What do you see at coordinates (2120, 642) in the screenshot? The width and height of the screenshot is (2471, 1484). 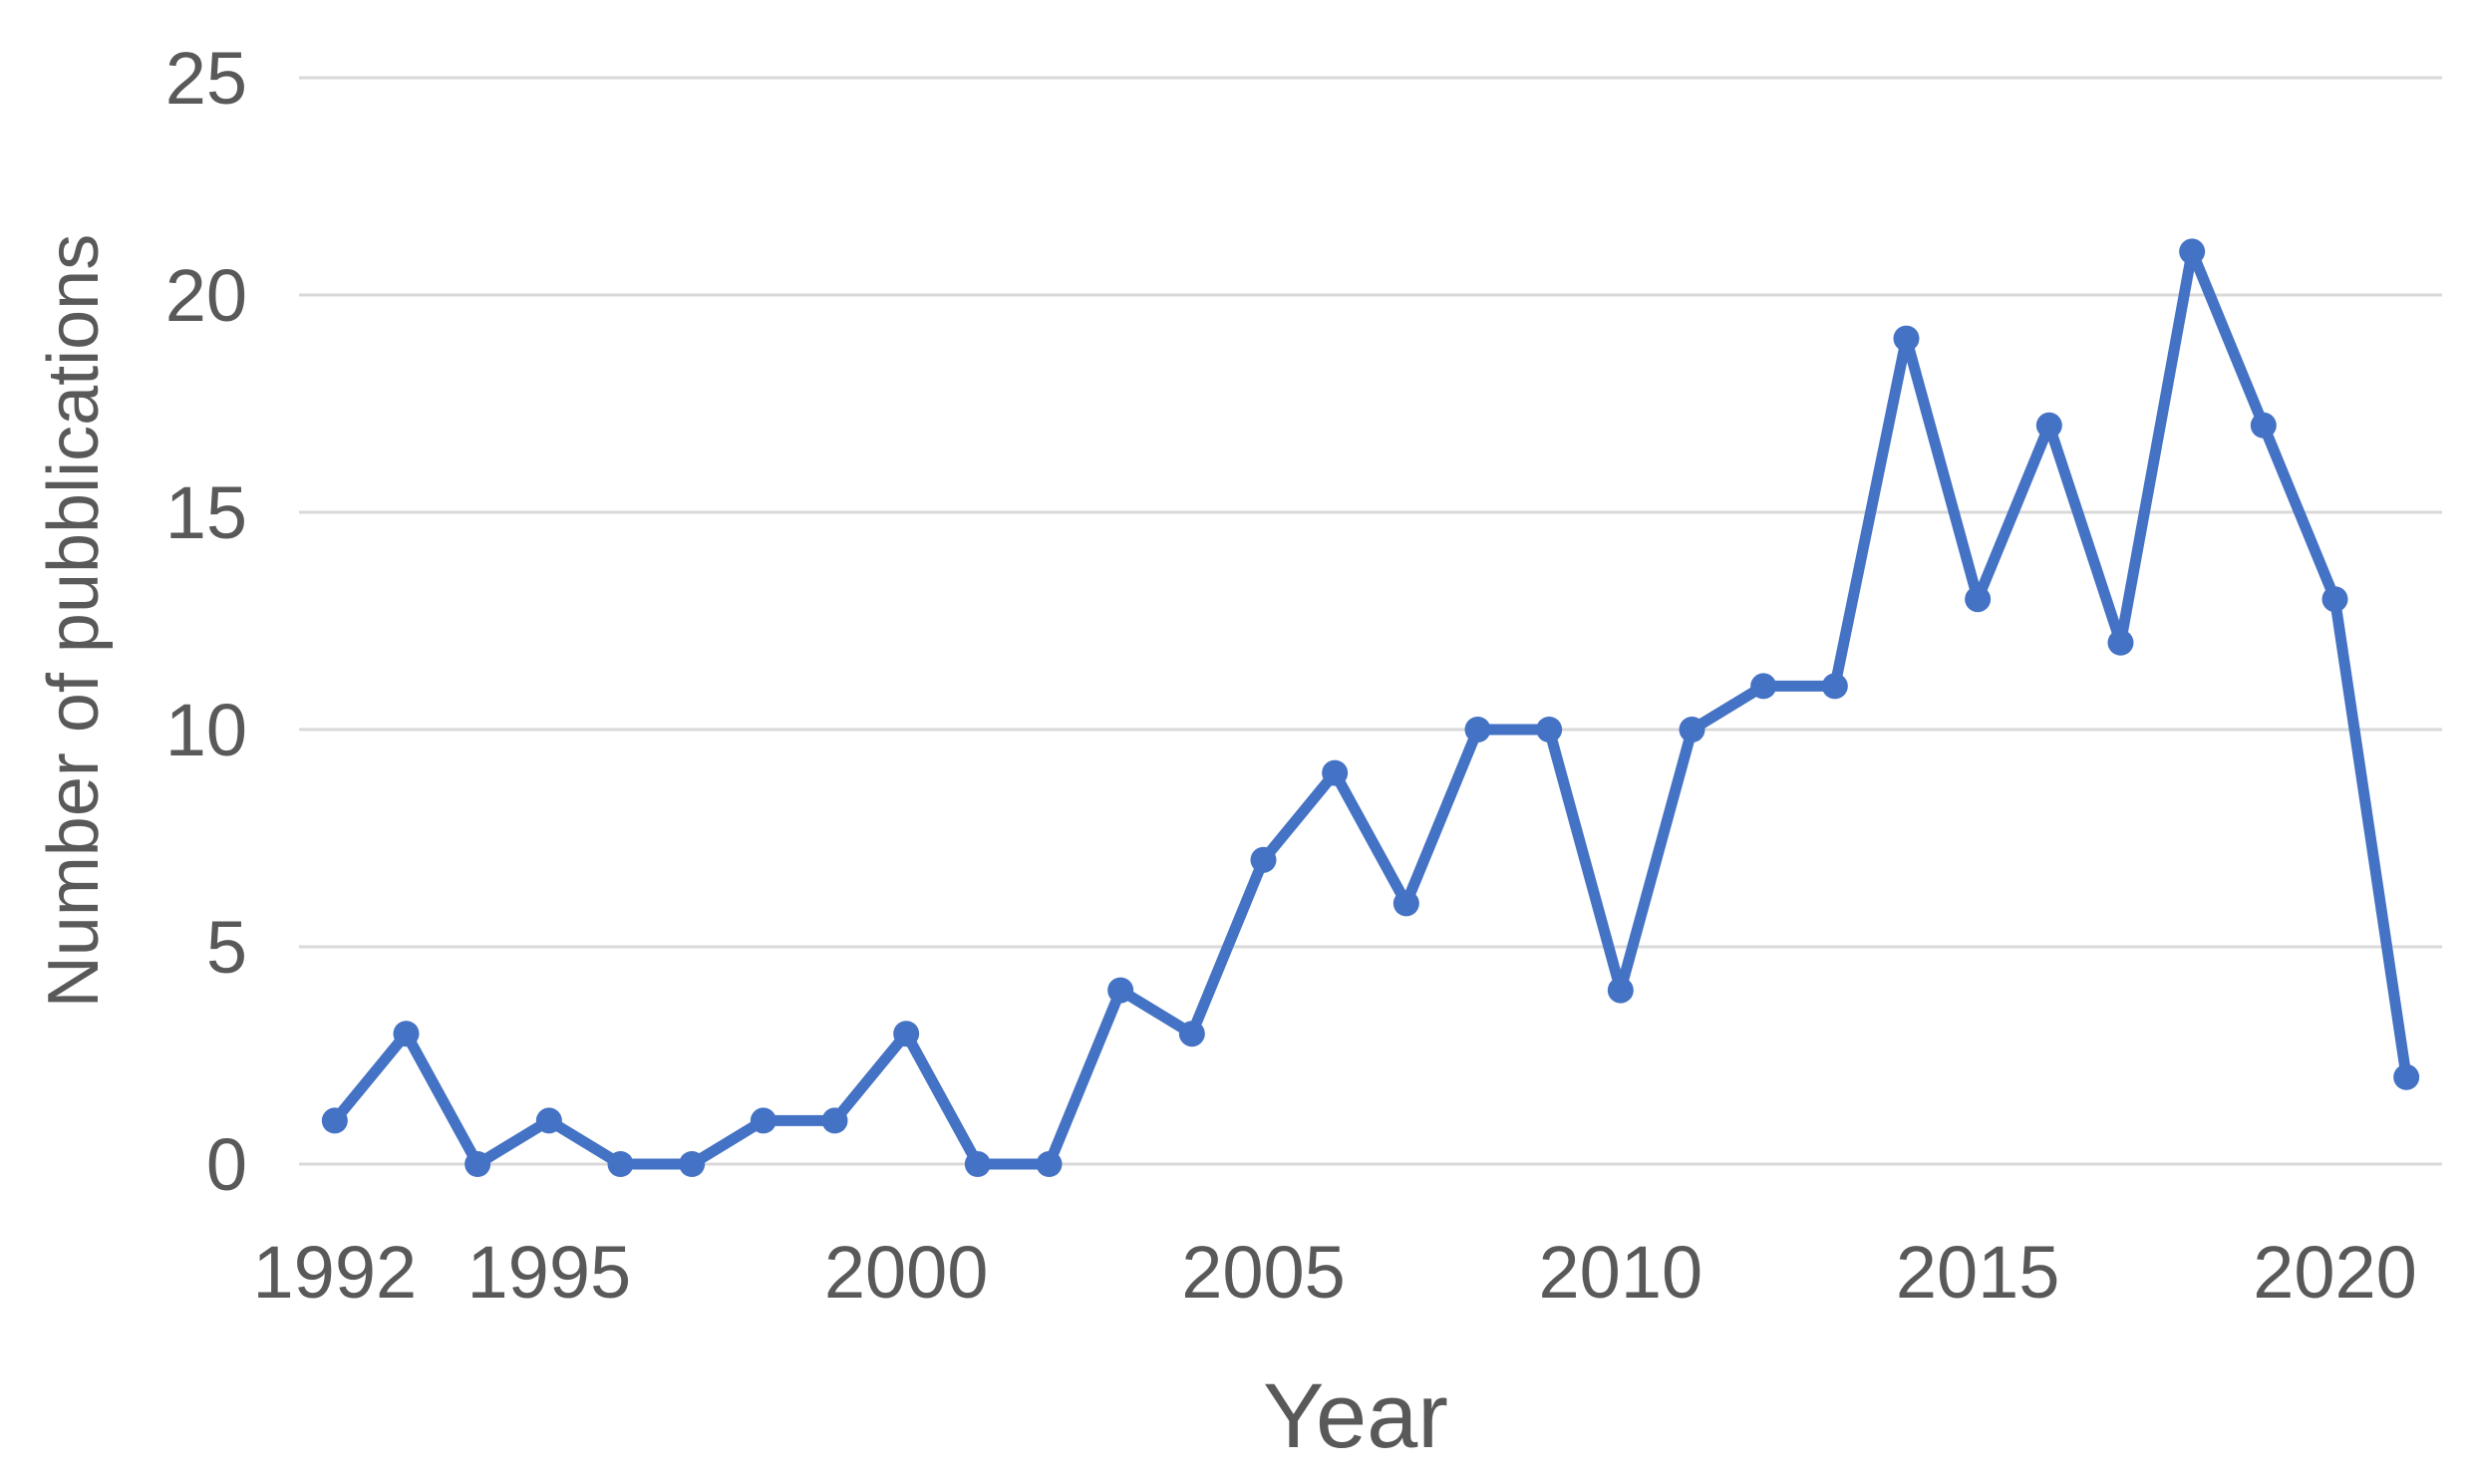 I see `data-point-2017` at bounding box center [2120, 642].